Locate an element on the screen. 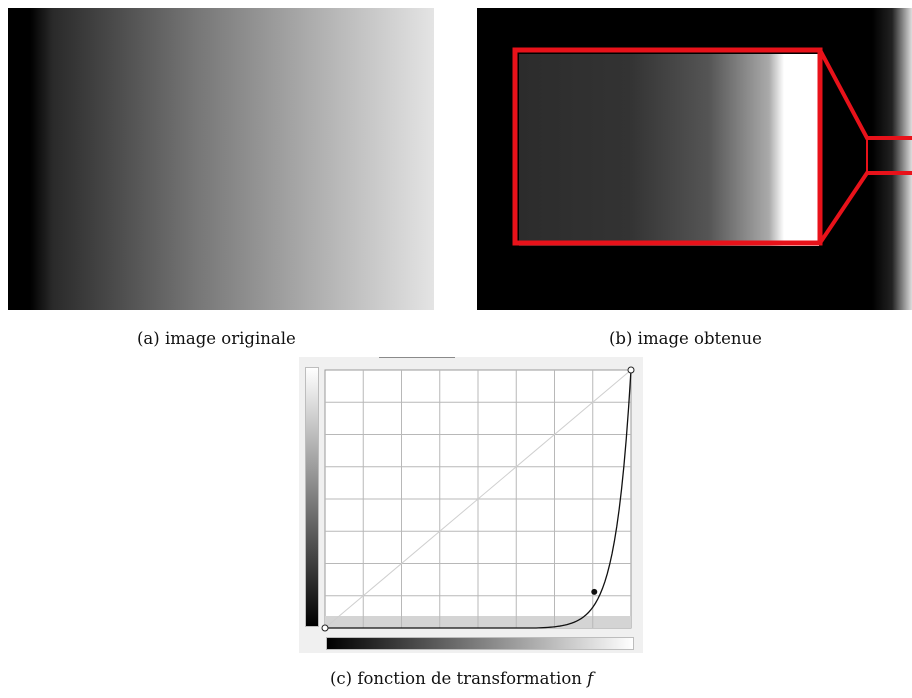  caption-c-symbol: f is located at coordinates (590, 678).